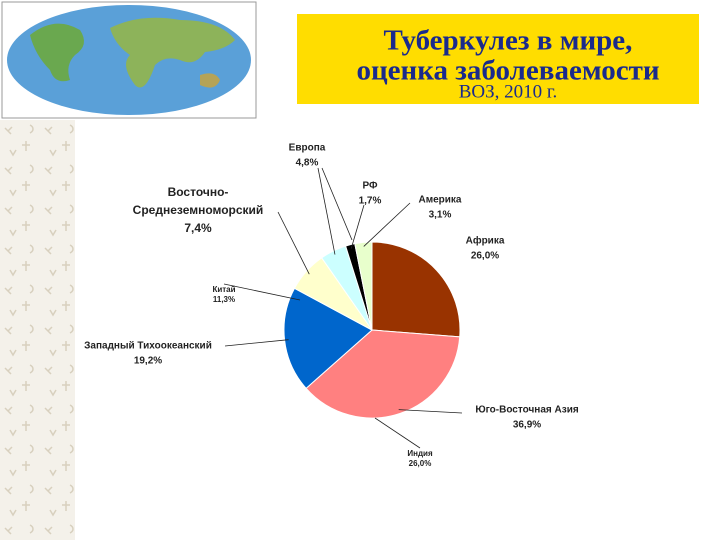  What do you see at coordinates (224, 299) in the screenshot?
I see `annotation-value: 11,3%` at bounding box center [224, 299].